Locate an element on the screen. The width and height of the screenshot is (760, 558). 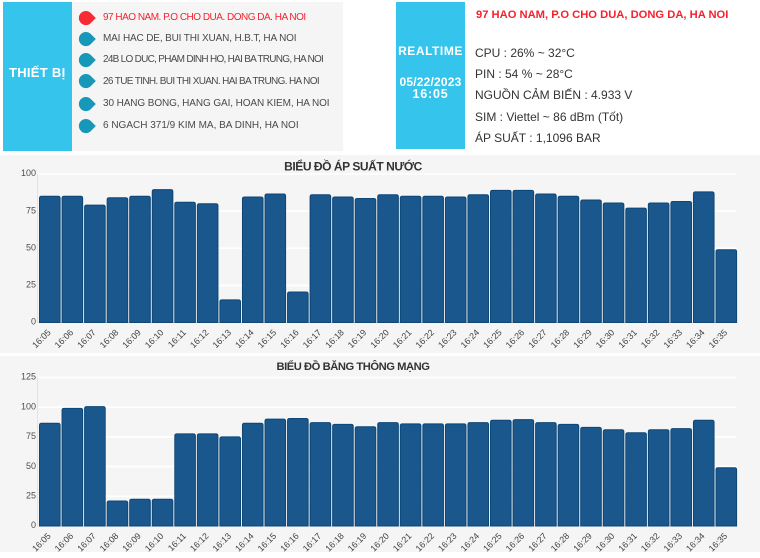
svg-text: BIỂU ĐỒ ÁP SUẤT NƯỚC is located at coordinates (353, 166).